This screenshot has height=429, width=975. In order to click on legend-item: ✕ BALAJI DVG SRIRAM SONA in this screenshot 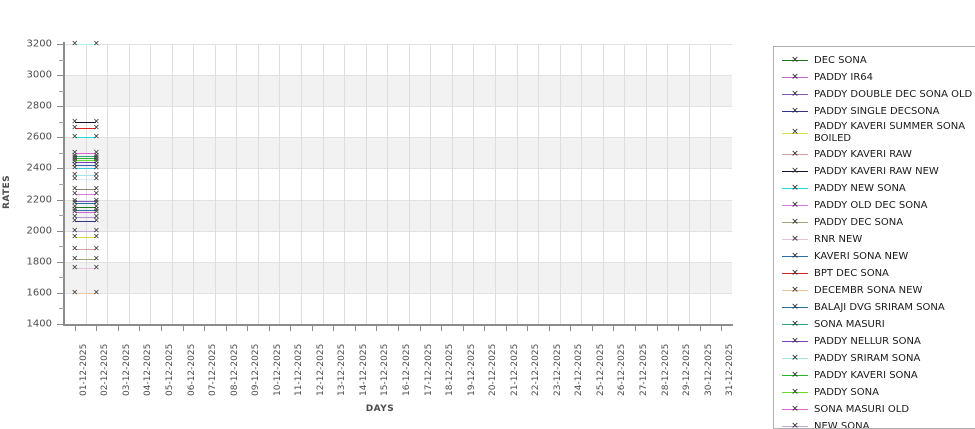, I will do `click(874, 307)`.